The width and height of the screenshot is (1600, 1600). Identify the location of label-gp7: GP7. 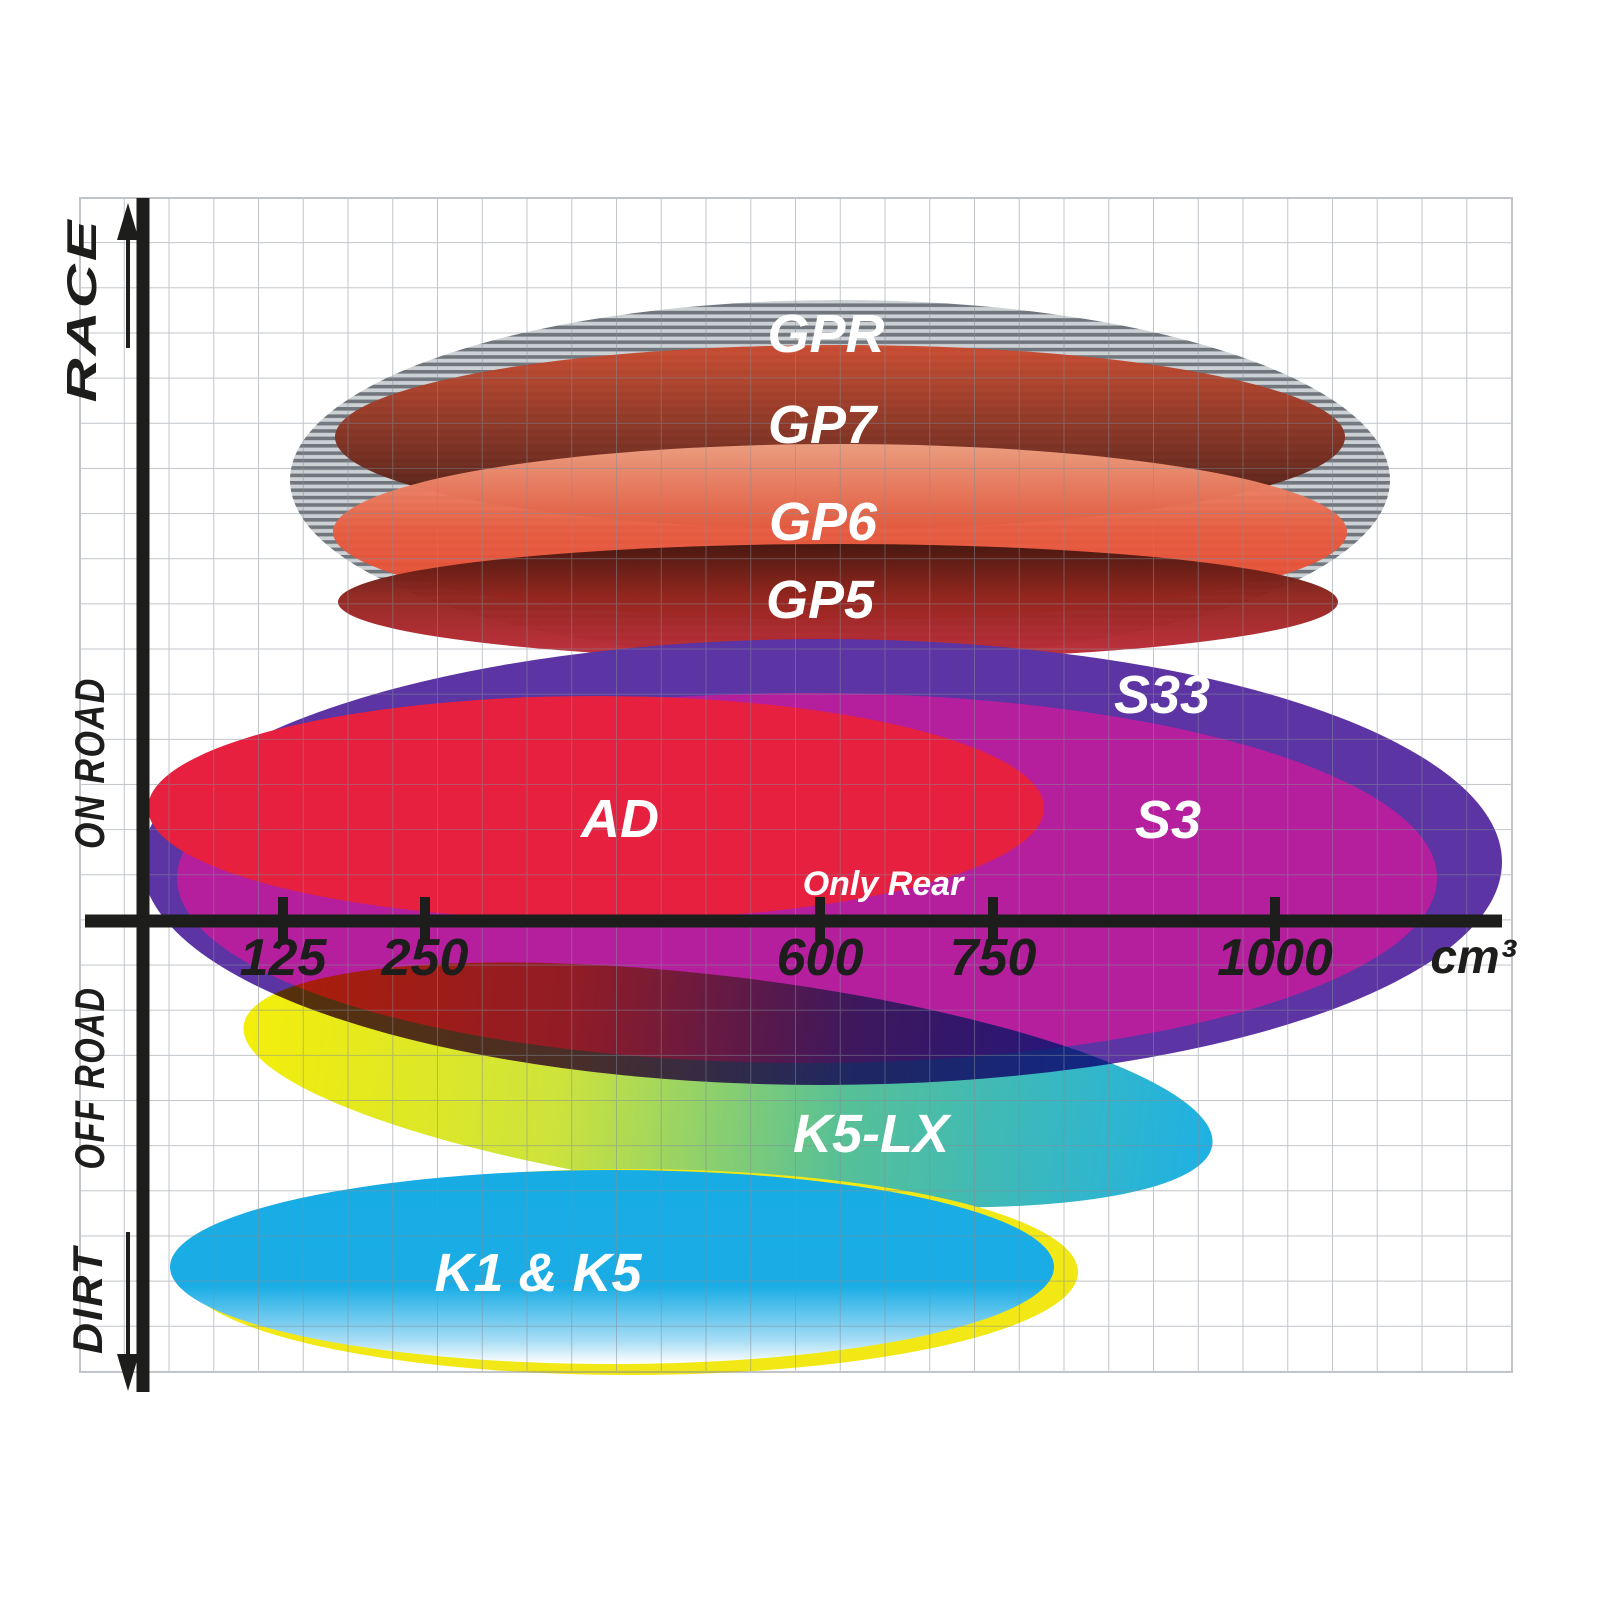
(823, 425).